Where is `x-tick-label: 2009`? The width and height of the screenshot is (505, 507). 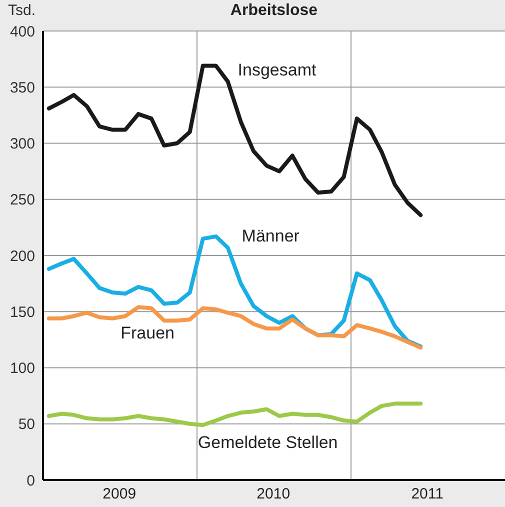
x-tick-label: 2009 is located at coordinates (119, 494).